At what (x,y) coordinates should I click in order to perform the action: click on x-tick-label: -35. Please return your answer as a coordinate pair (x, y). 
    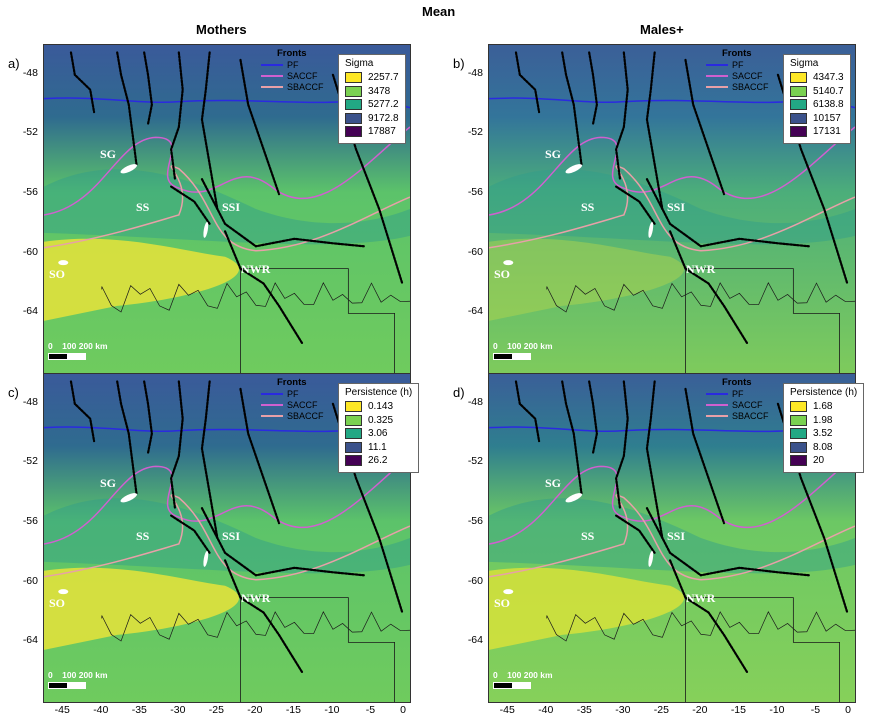
    Looking at the image, I should click on (139, 710).